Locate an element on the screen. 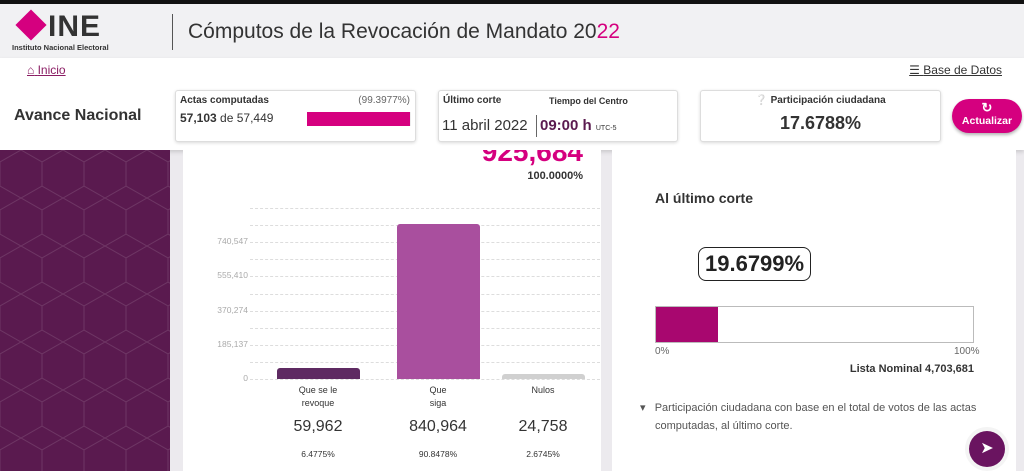  refresh-button: ↻ Actualizar is located at coordinates (987, 116).